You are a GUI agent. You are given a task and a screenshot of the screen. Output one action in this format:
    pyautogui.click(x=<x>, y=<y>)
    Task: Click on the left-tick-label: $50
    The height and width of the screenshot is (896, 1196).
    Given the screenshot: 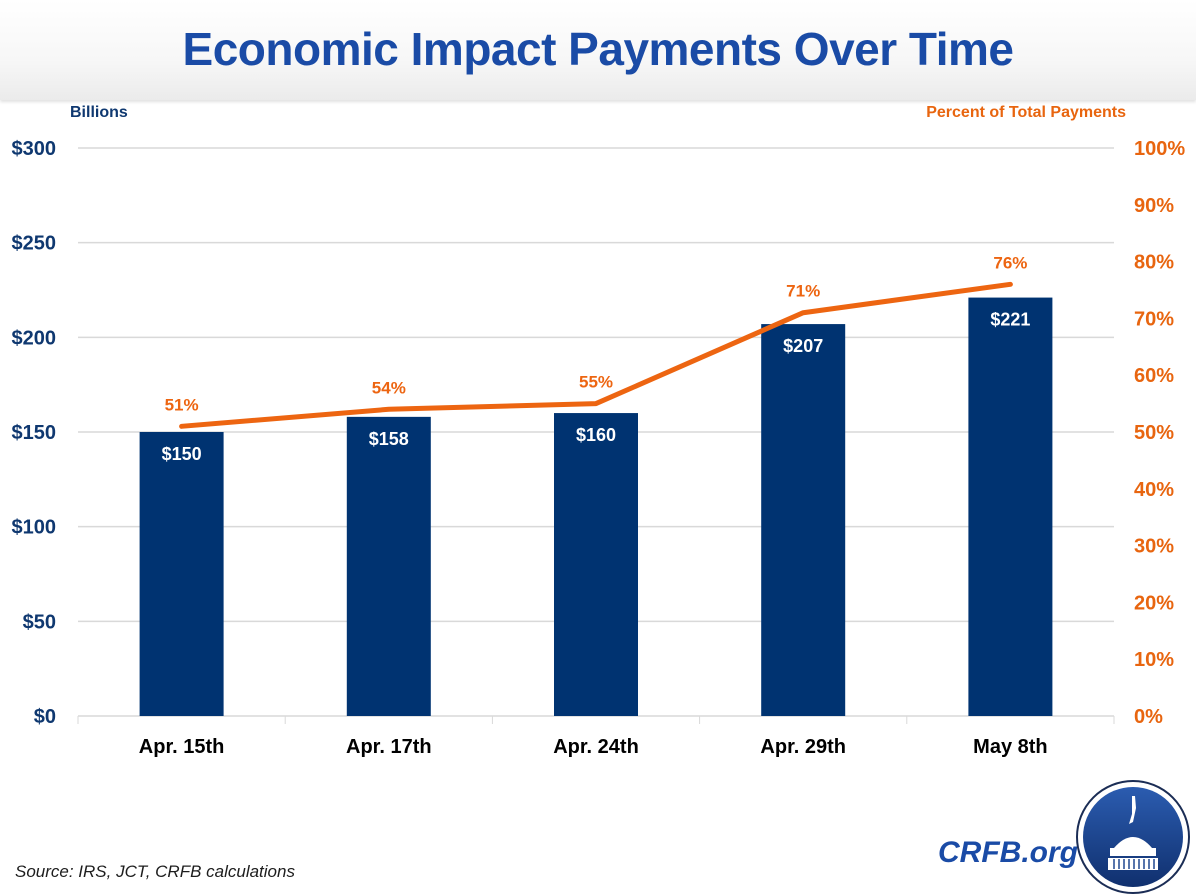 What is the action you would take?
    pyautogui.click(x=39, y=622)
    